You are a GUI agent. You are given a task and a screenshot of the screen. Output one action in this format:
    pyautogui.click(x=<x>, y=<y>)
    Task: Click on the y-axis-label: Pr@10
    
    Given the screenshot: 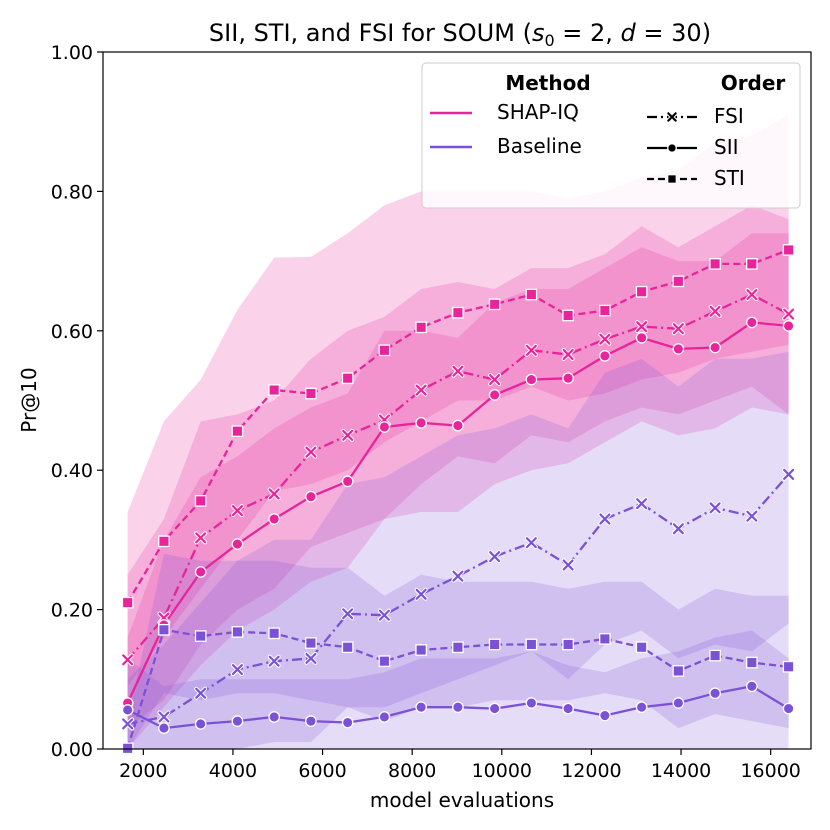 What is the action you would take?
    pyautogui.click(x=29, y=399)
    